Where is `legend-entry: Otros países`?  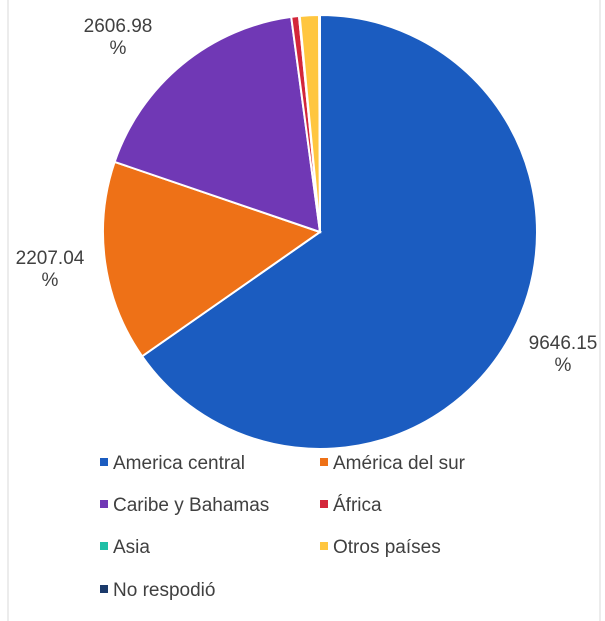 legend-entry: Otros países is located at coordinates (380, 548).